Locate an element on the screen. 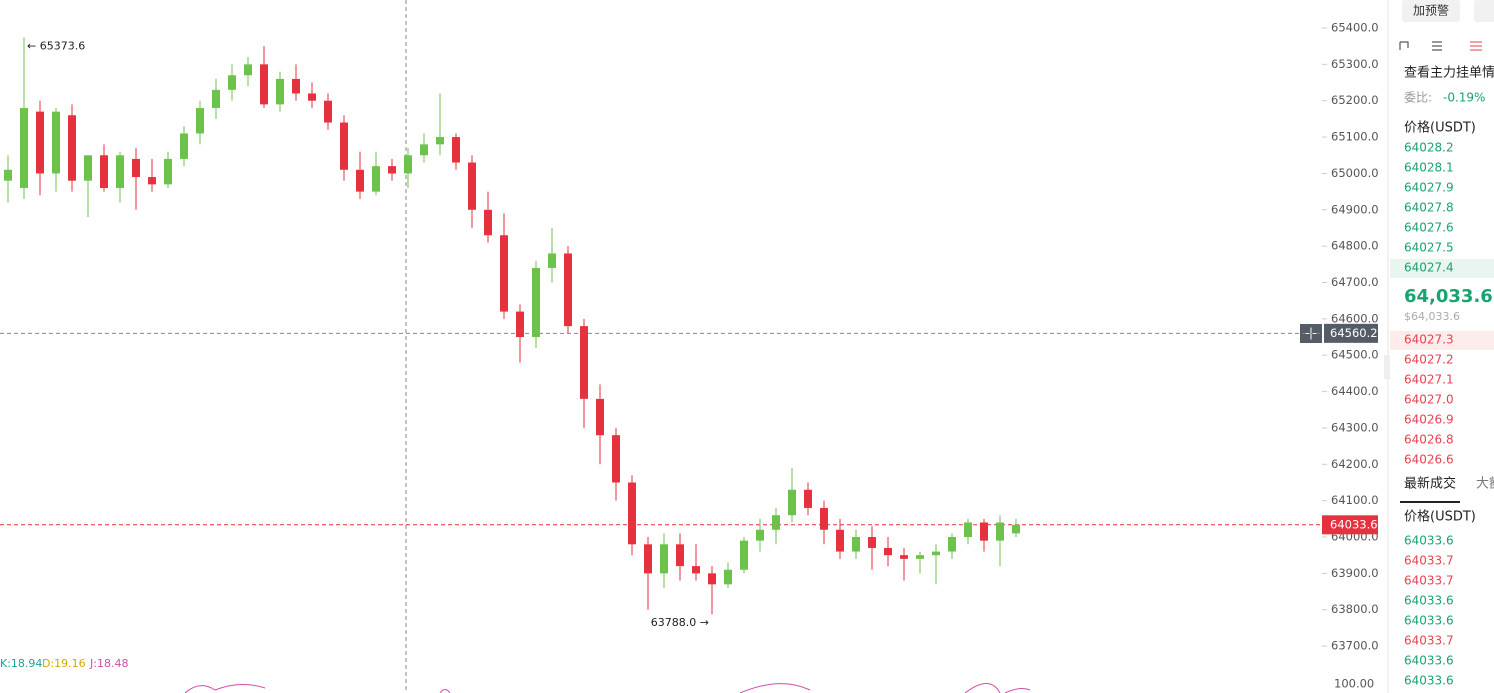  ask-price: 64027.4 is located at coordinates (1429, 268).